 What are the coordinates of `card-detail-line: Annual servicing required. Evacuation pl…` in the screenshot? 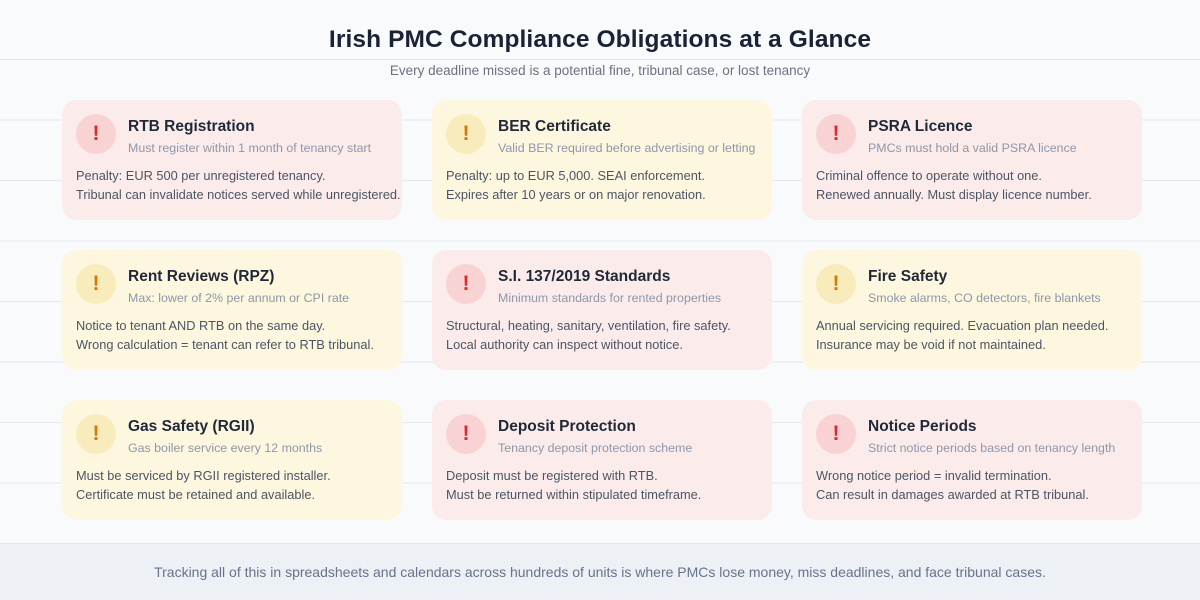 It's located at (962, 325).